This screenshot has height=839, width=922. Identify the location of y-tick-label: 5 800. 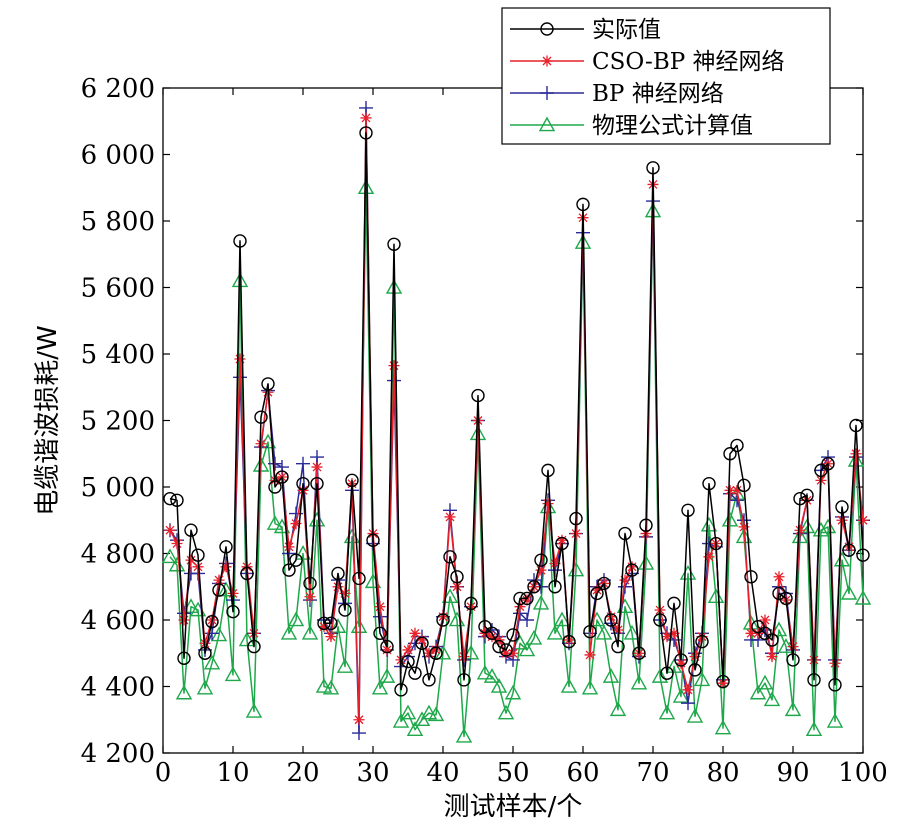
(118, 222).